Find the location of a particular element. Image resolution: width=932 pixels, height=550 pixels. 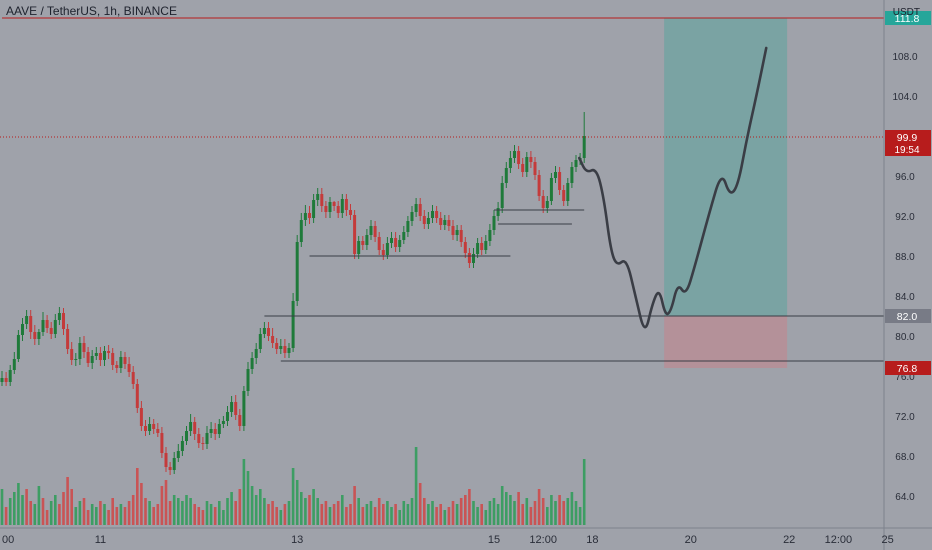

x-tick-label: 11 is located at coordinates (100, 540).